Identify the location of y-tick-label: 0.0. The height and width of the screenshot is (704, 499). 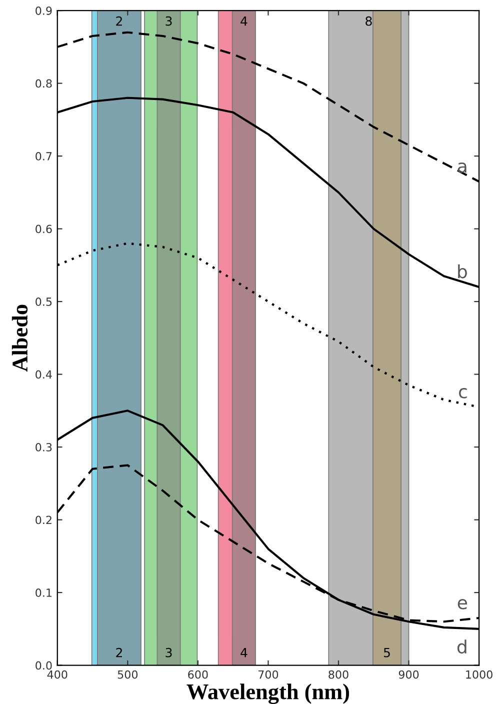
(44, 665).